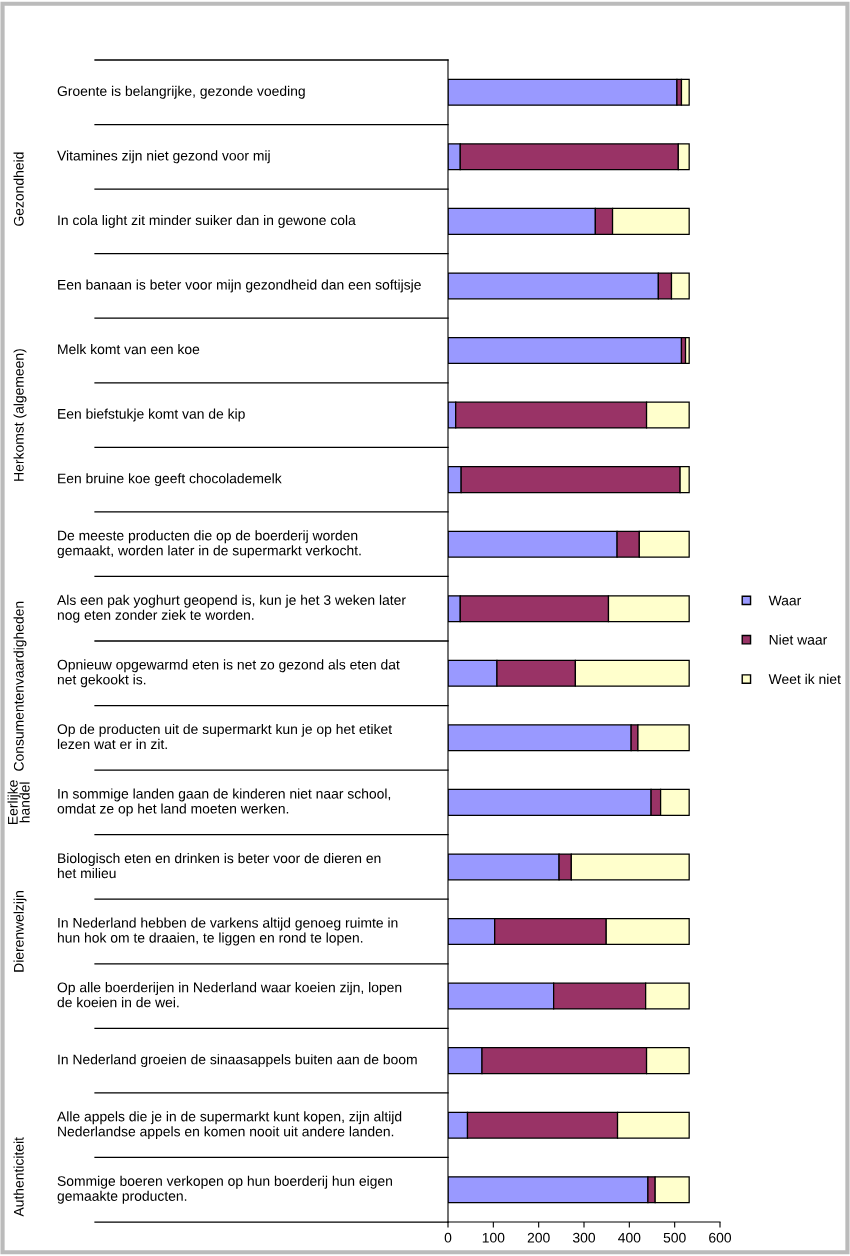  Describe the element at coordinates (224, 736) in the screenshot. I see `y-tick-label: Op de producten uit de supermarkt kun je op het etiket lezen wat er in zit.` at that location.